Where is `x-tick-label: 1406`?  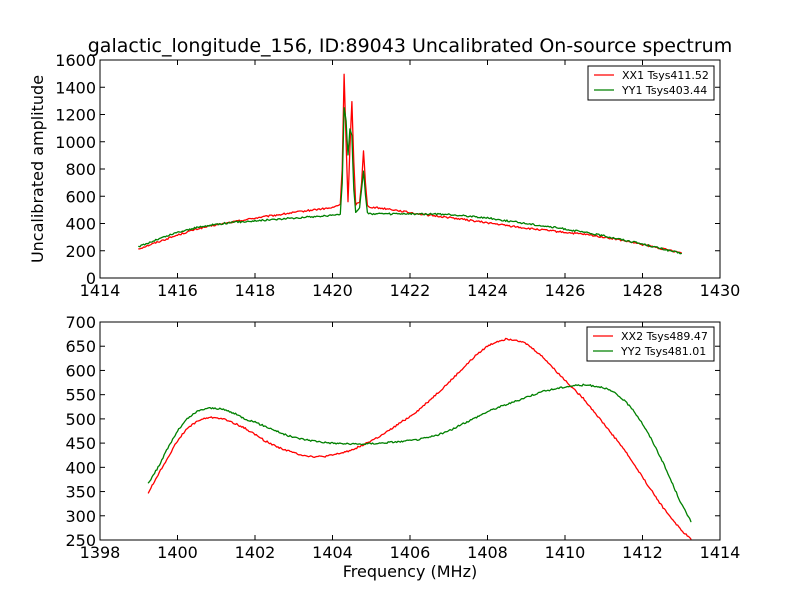
x-tick-label: 1406 is located at coordinates (410, 552).